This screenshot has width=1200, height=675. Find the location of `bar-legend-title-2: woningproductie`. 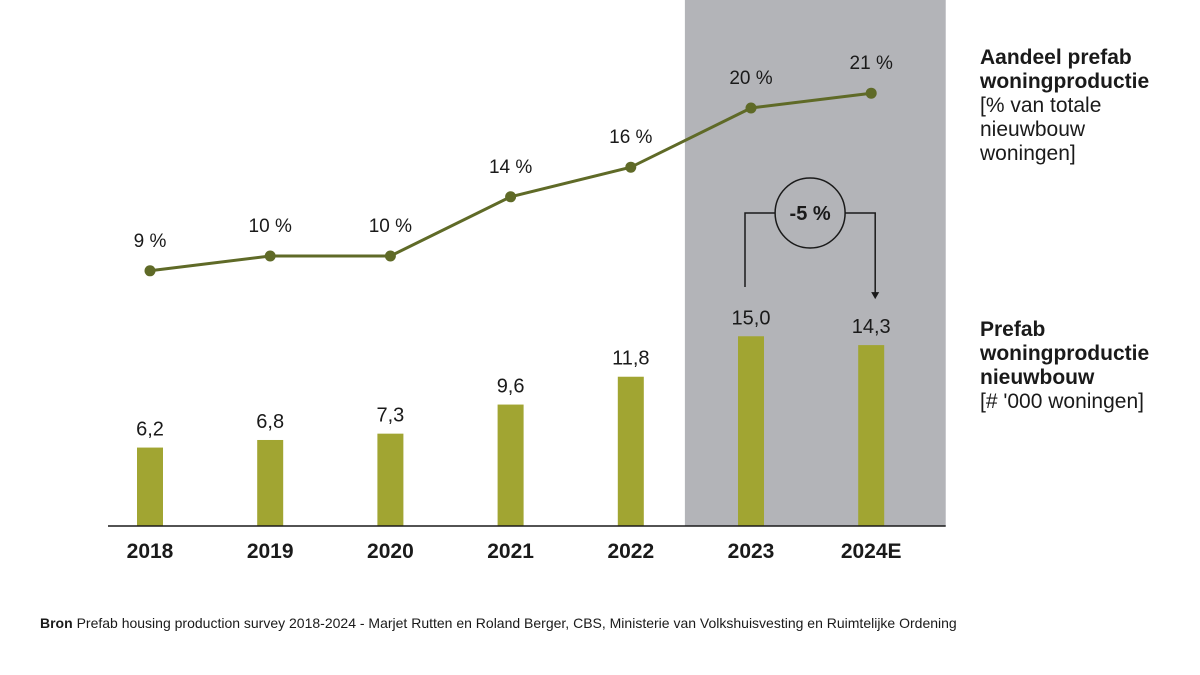

bar-legend-title-2: woningproductie is located at coordinates (1065, 353).